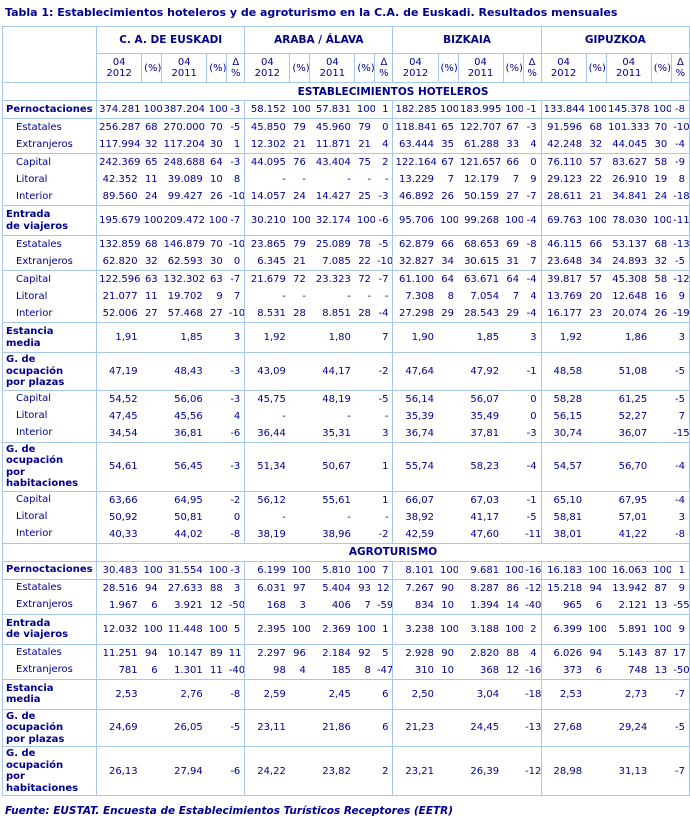  Describe the element at coordinates (267, 371) in the screenshot. I see `cell: 43,09` at that location.